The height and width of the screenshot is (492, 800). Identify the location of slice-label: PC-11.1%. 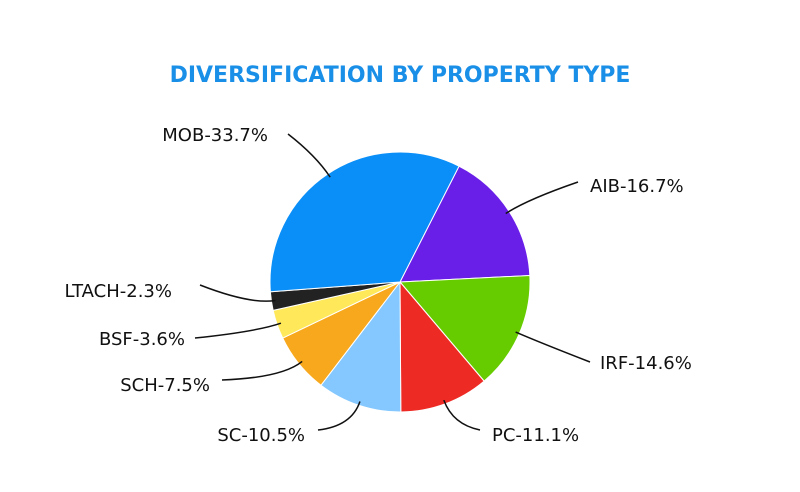
(535, 435).